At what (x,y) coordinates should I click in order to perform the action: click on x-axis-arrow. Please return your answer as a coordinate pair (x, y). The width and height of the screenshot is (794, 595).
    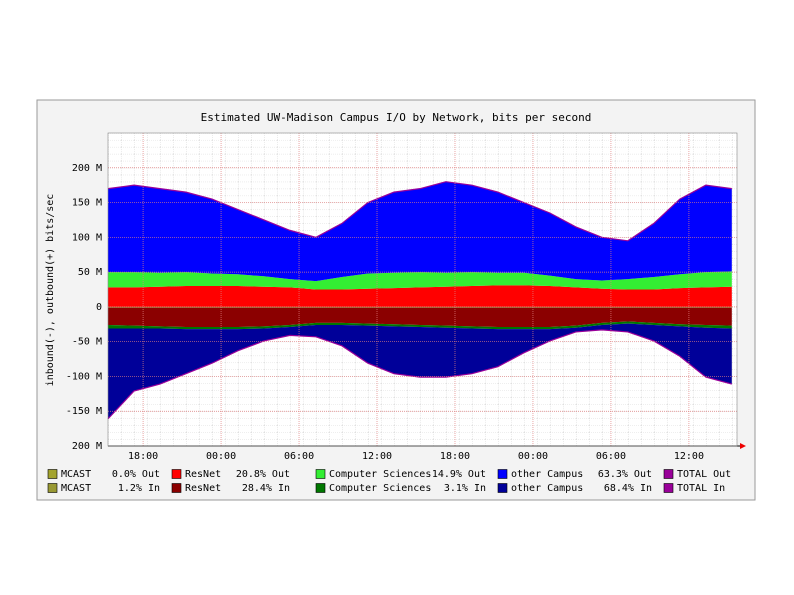
    Looking at the image, I should click on (743, 446).